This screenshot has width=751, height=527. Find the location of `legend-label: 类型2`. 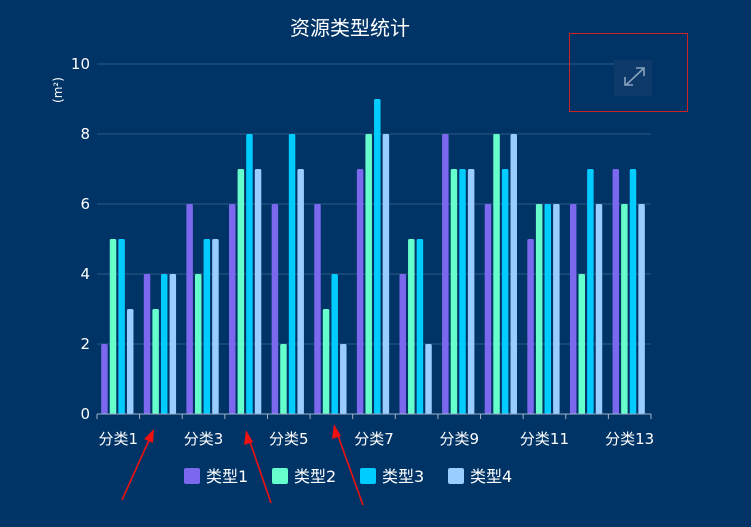

legend-label: 类型2 is located at coordinates (315, 476).